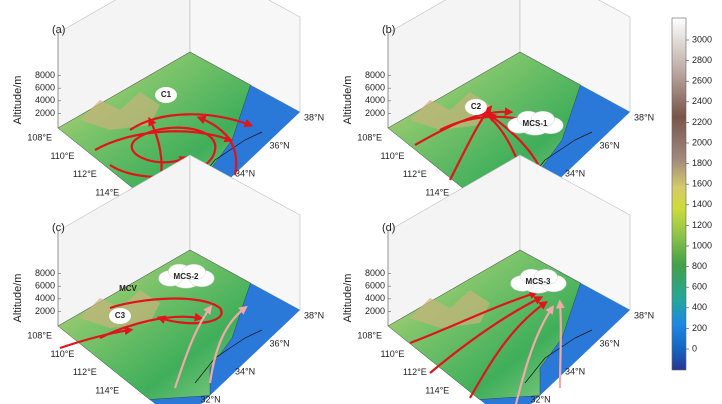 The height and width of the screenshot is (404, 722). What do you see at coordinates (699, 307) in the screenshot?
I see `colorbar-tick-label: 400` at bounding box center [699, 307].